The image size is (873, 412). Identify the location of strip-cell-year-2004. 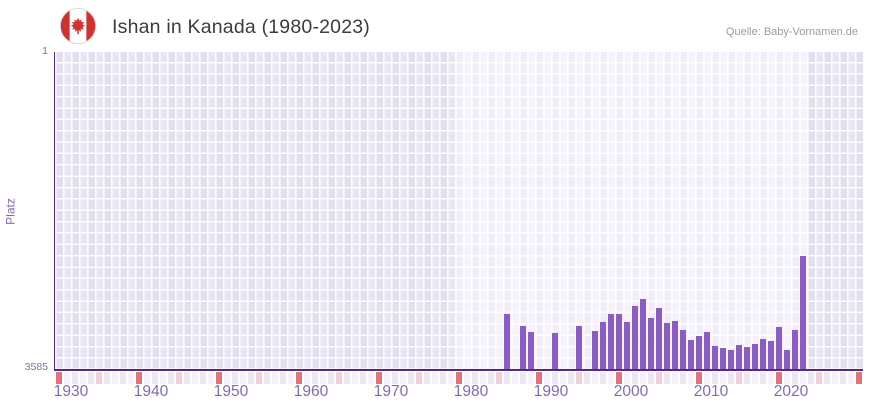
(651, 377).